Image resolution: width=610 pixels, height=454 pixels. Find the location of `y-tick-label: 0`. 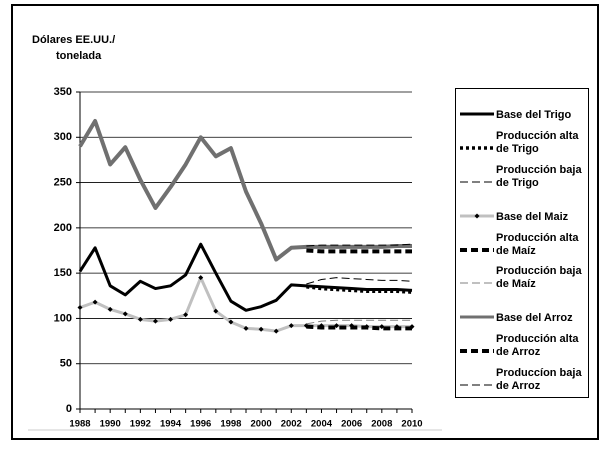

y-tick-label: 0 is located at coordinates (69, 409).